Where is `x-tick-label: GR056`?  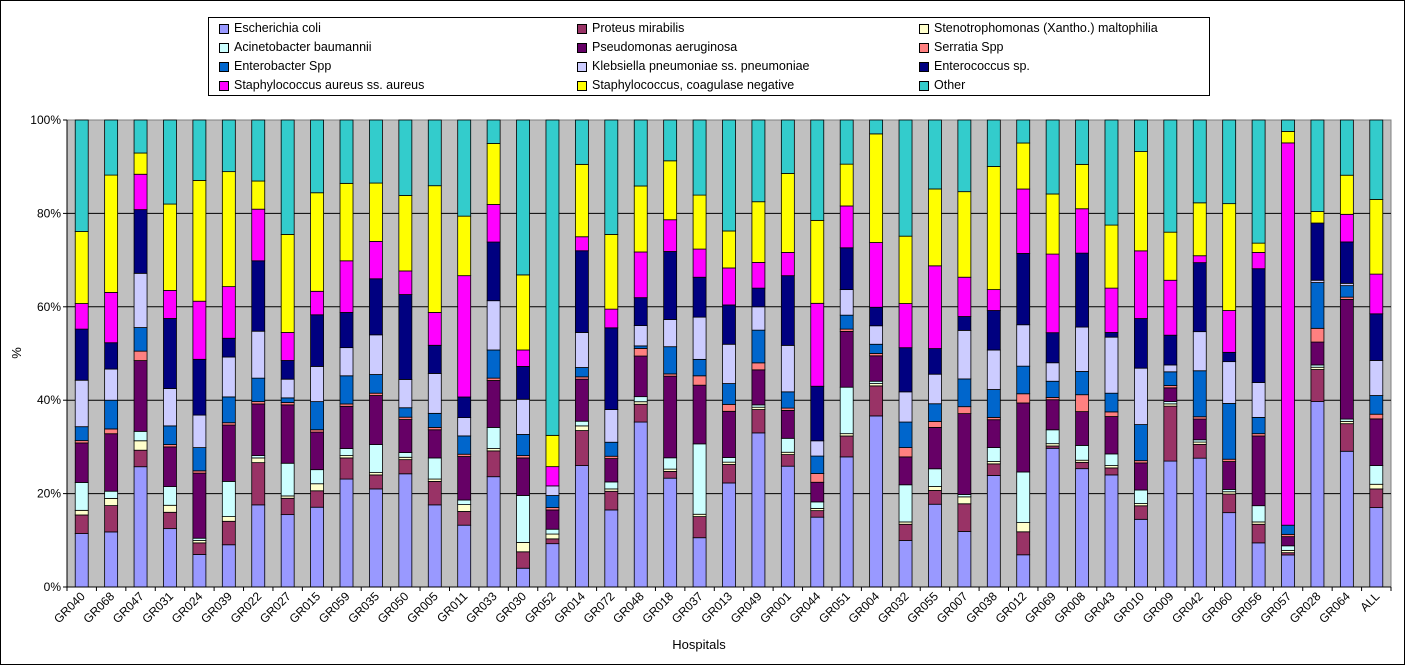 x-tick-label: GR056 is located at coordinates (1246, 607).